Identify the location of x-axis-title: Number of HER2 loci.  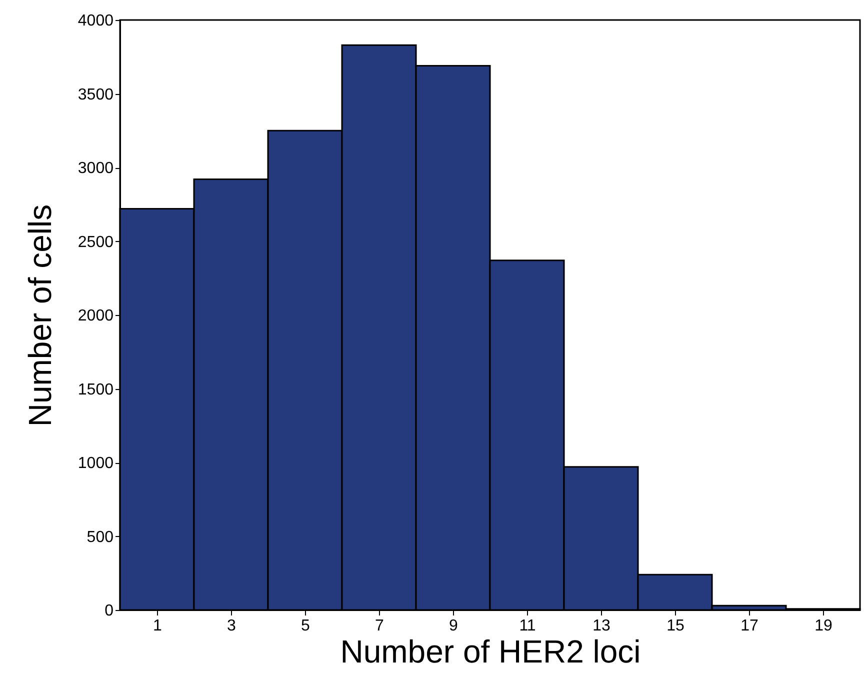
(490, 652).